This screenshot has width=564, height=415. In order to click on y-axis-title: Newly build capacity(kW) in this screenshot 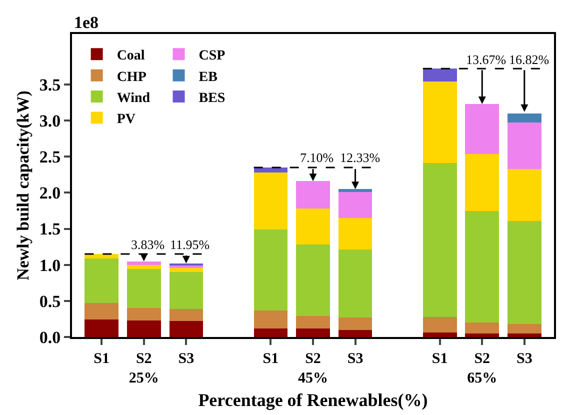, I will do `click(22, 185)`.